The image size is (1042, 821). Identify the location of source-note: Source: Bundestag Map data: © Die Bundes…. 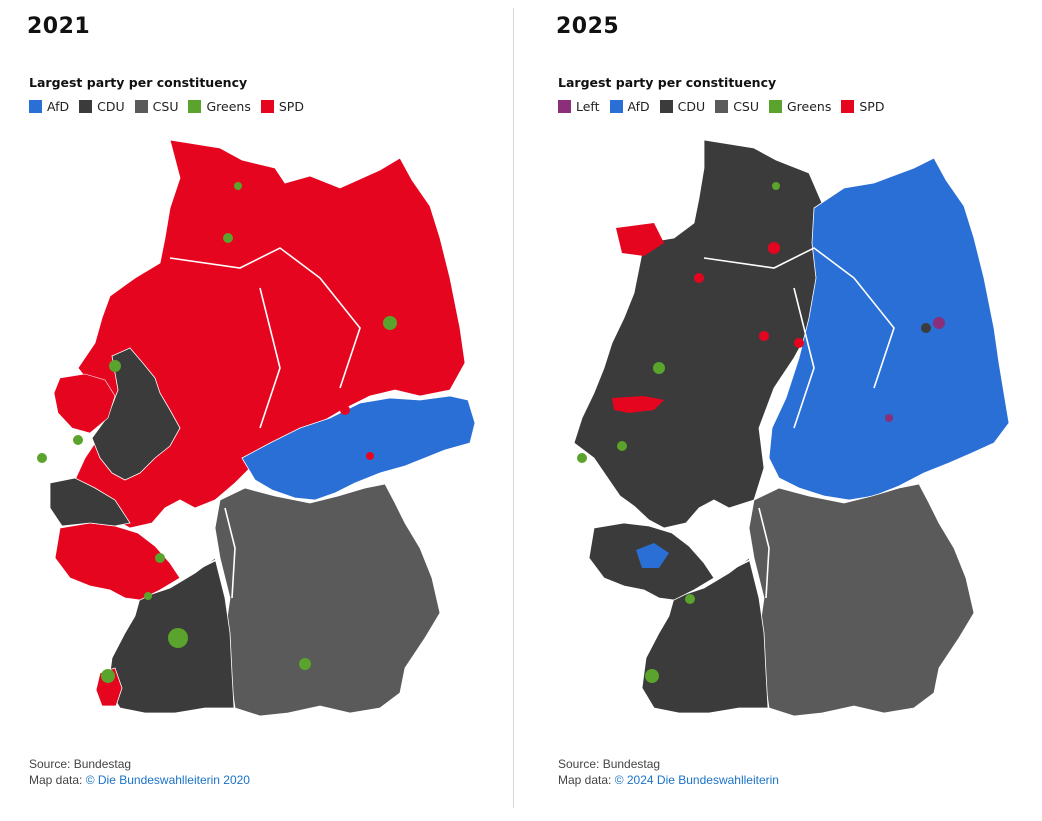
(139, 772).